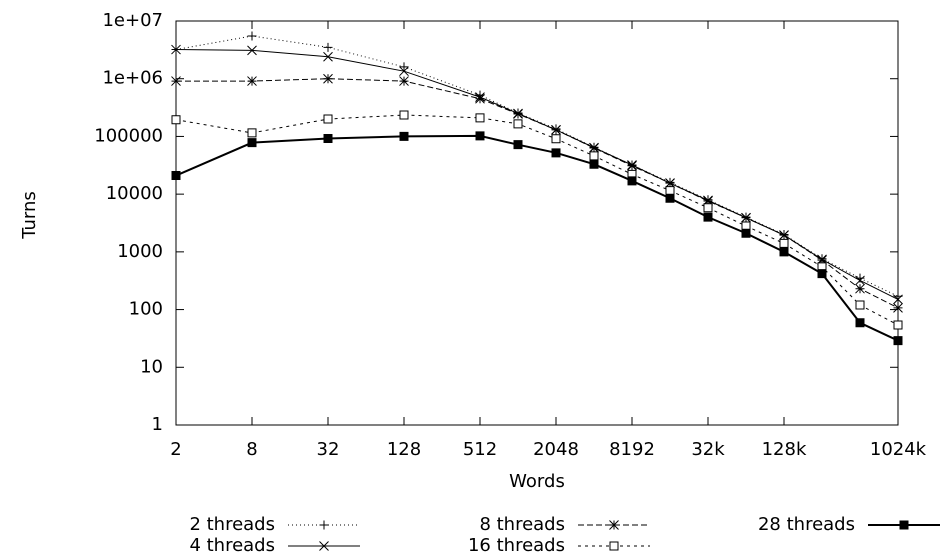  I want to click on y-axis-label: Turns, so click(29, 215).